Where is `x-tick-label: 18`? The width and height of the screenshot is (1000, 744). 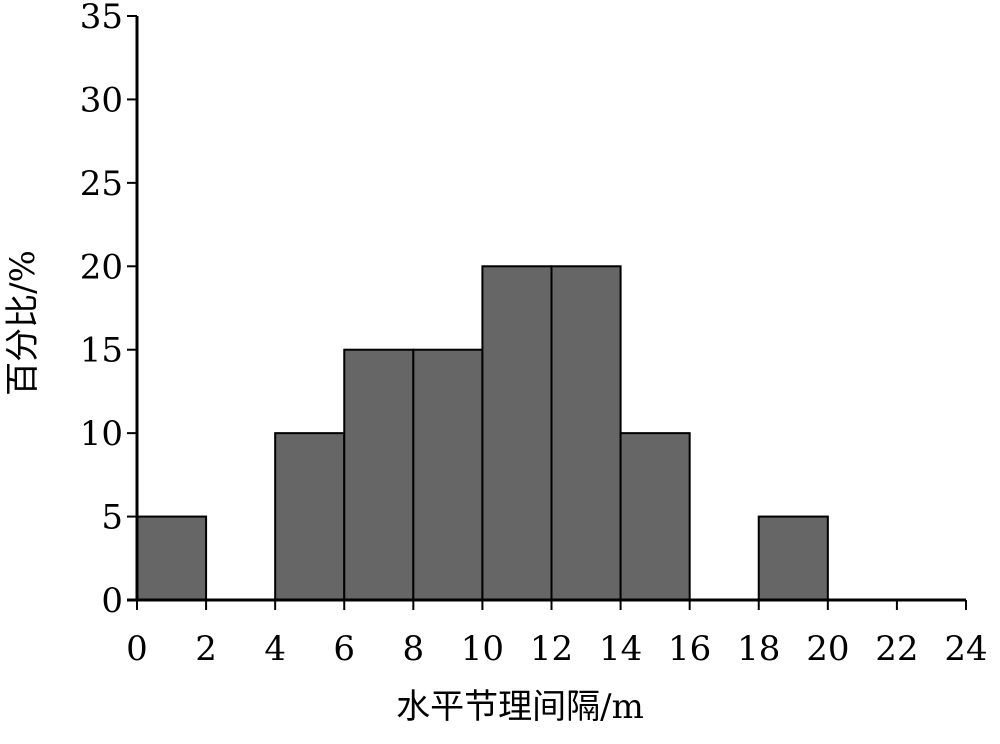
x-tick-label: 18 is located at coordinates (758, 649).